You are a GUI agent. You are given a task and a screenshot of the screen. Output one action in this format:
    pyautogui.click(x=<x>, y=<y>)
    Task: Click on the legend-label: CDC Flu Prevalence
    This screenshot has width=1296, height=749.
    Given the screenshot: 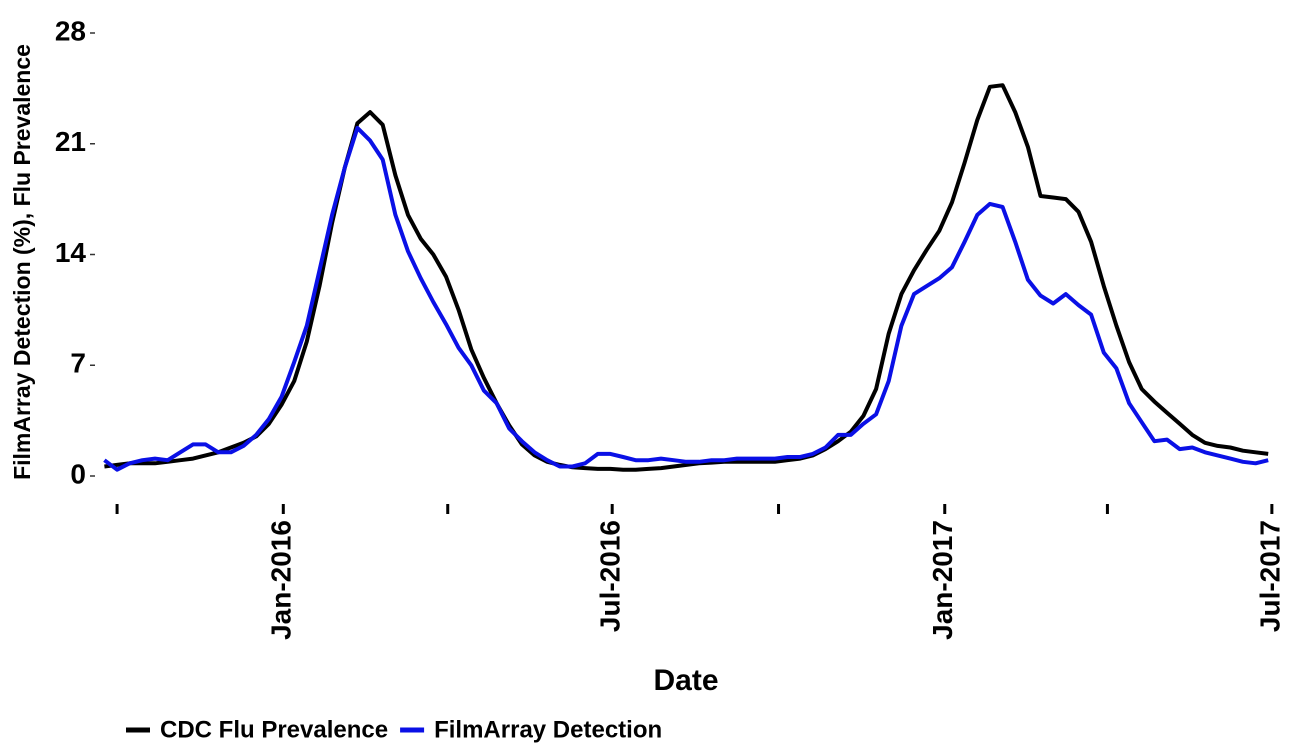 What is the action you would take?
    pyautogui.click(x=274, y=729)
    